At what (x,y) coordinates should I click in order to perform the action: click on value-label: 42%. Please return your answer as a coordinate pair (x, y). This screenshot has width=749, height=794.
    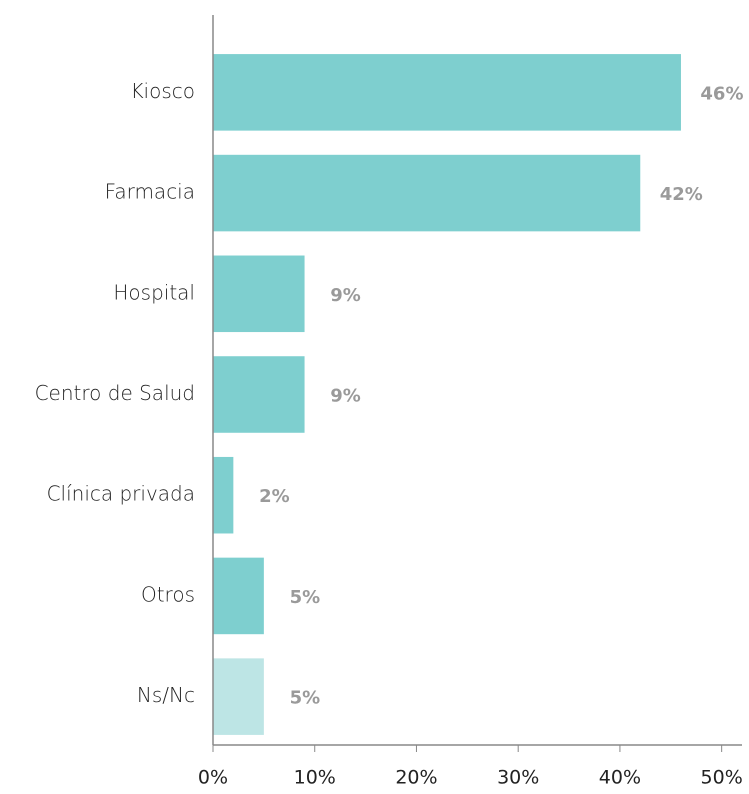
    Looking at the image, I should click on (681, 194).